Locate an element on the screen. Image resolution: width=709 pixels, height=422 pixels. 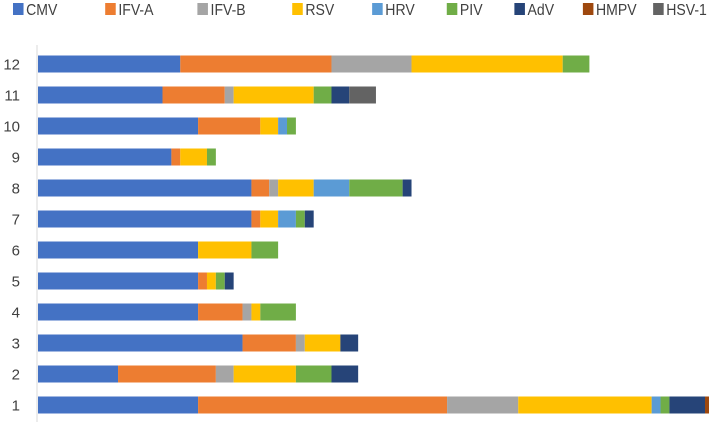
legend-item-ifv-a: IFV-A is located at coordinates (129, 10).